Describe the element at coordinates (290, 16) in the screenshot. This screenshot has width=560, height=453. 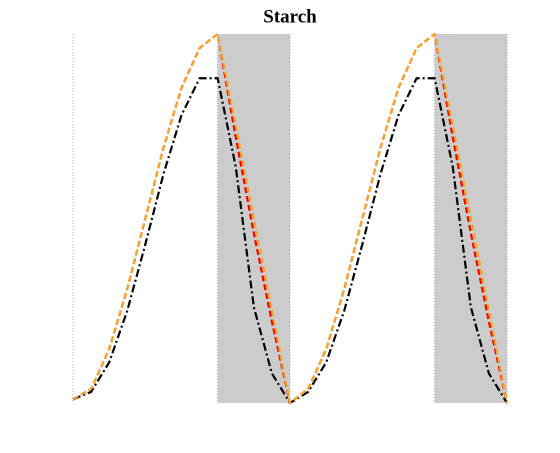
I see `chart-title: Starch` at that location.